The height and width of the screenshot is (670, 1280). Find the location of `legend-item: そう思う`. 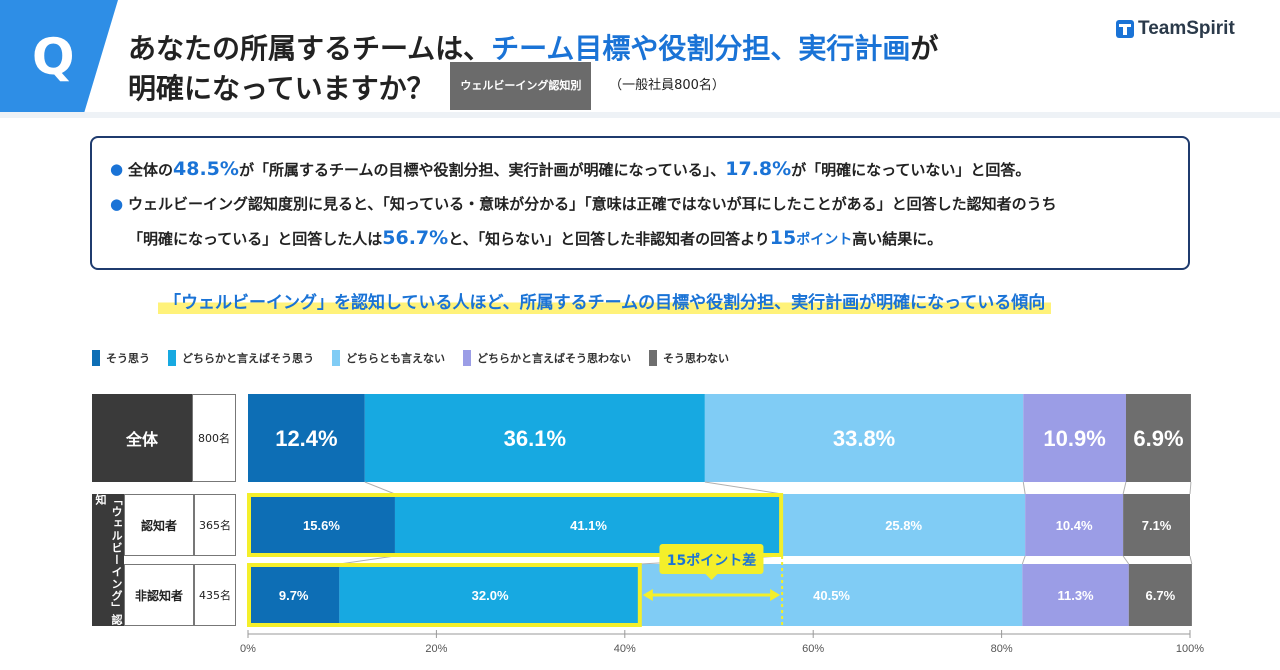

legend-item: そう思う is located at coordinates (121, 358).